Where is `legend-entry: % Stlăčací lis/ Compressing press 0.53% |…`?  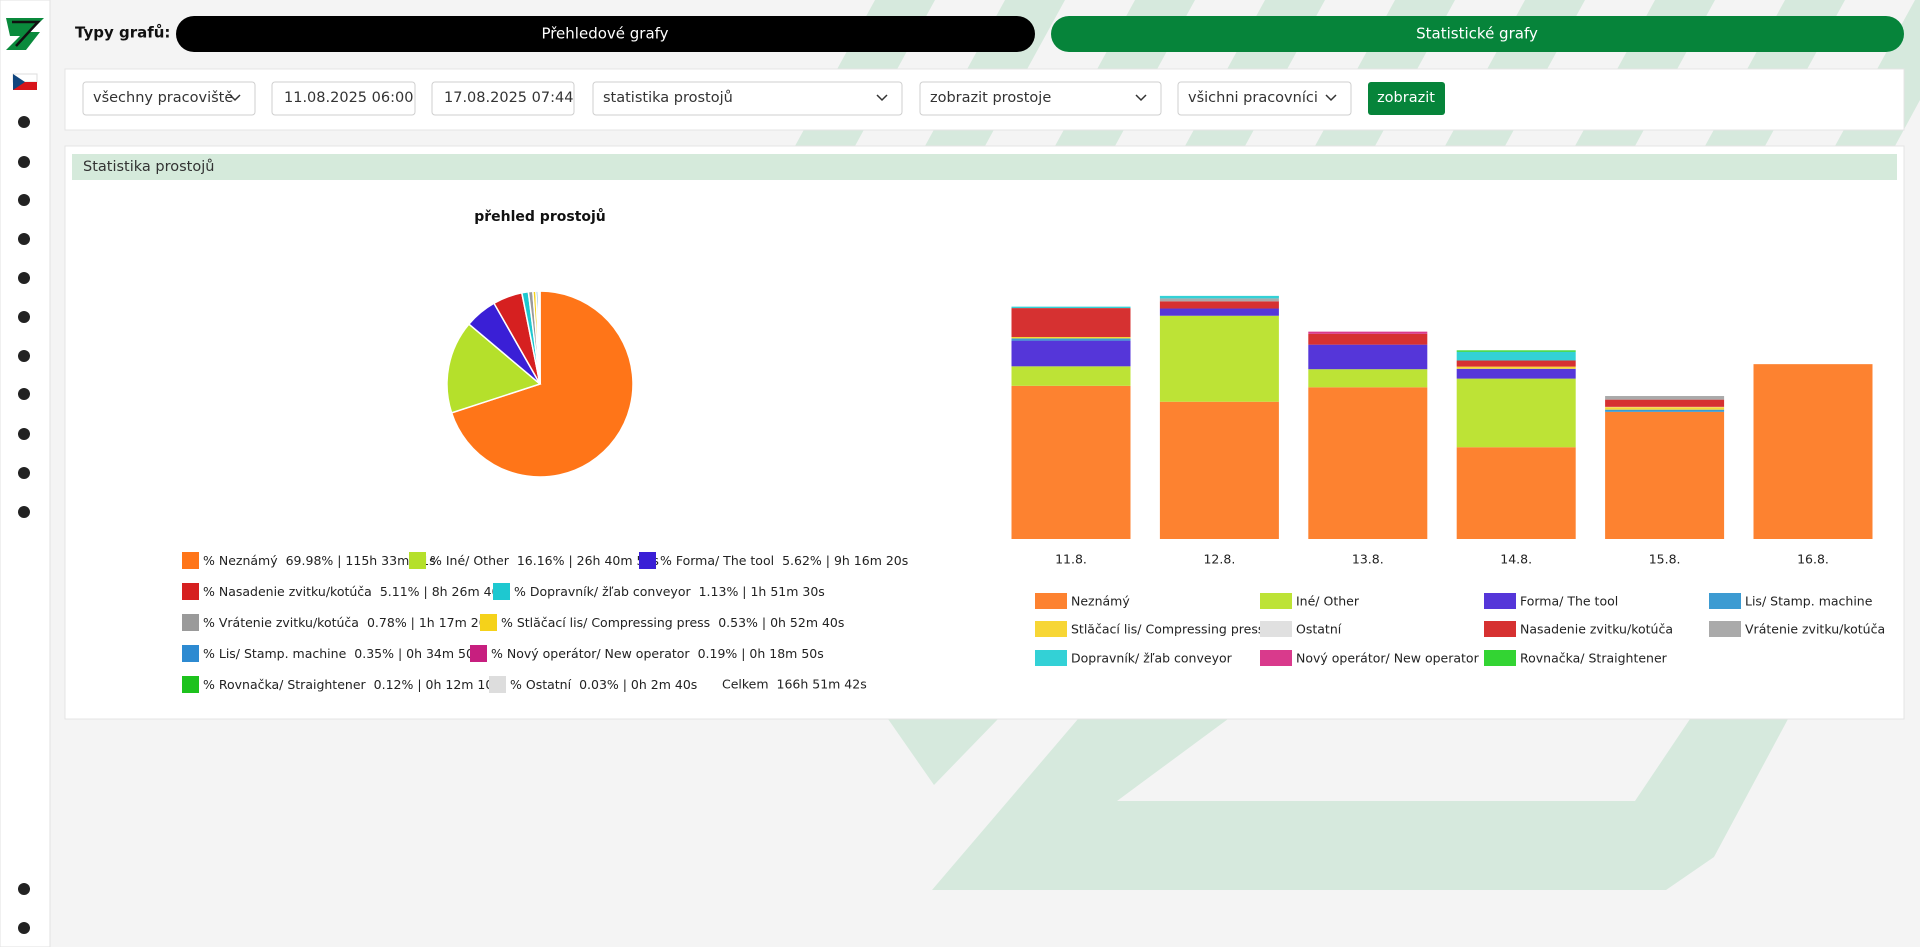 legend-entry: % Stlăčací lis/ Compressing press 0.53% |… is located at coordinates (672, 622).